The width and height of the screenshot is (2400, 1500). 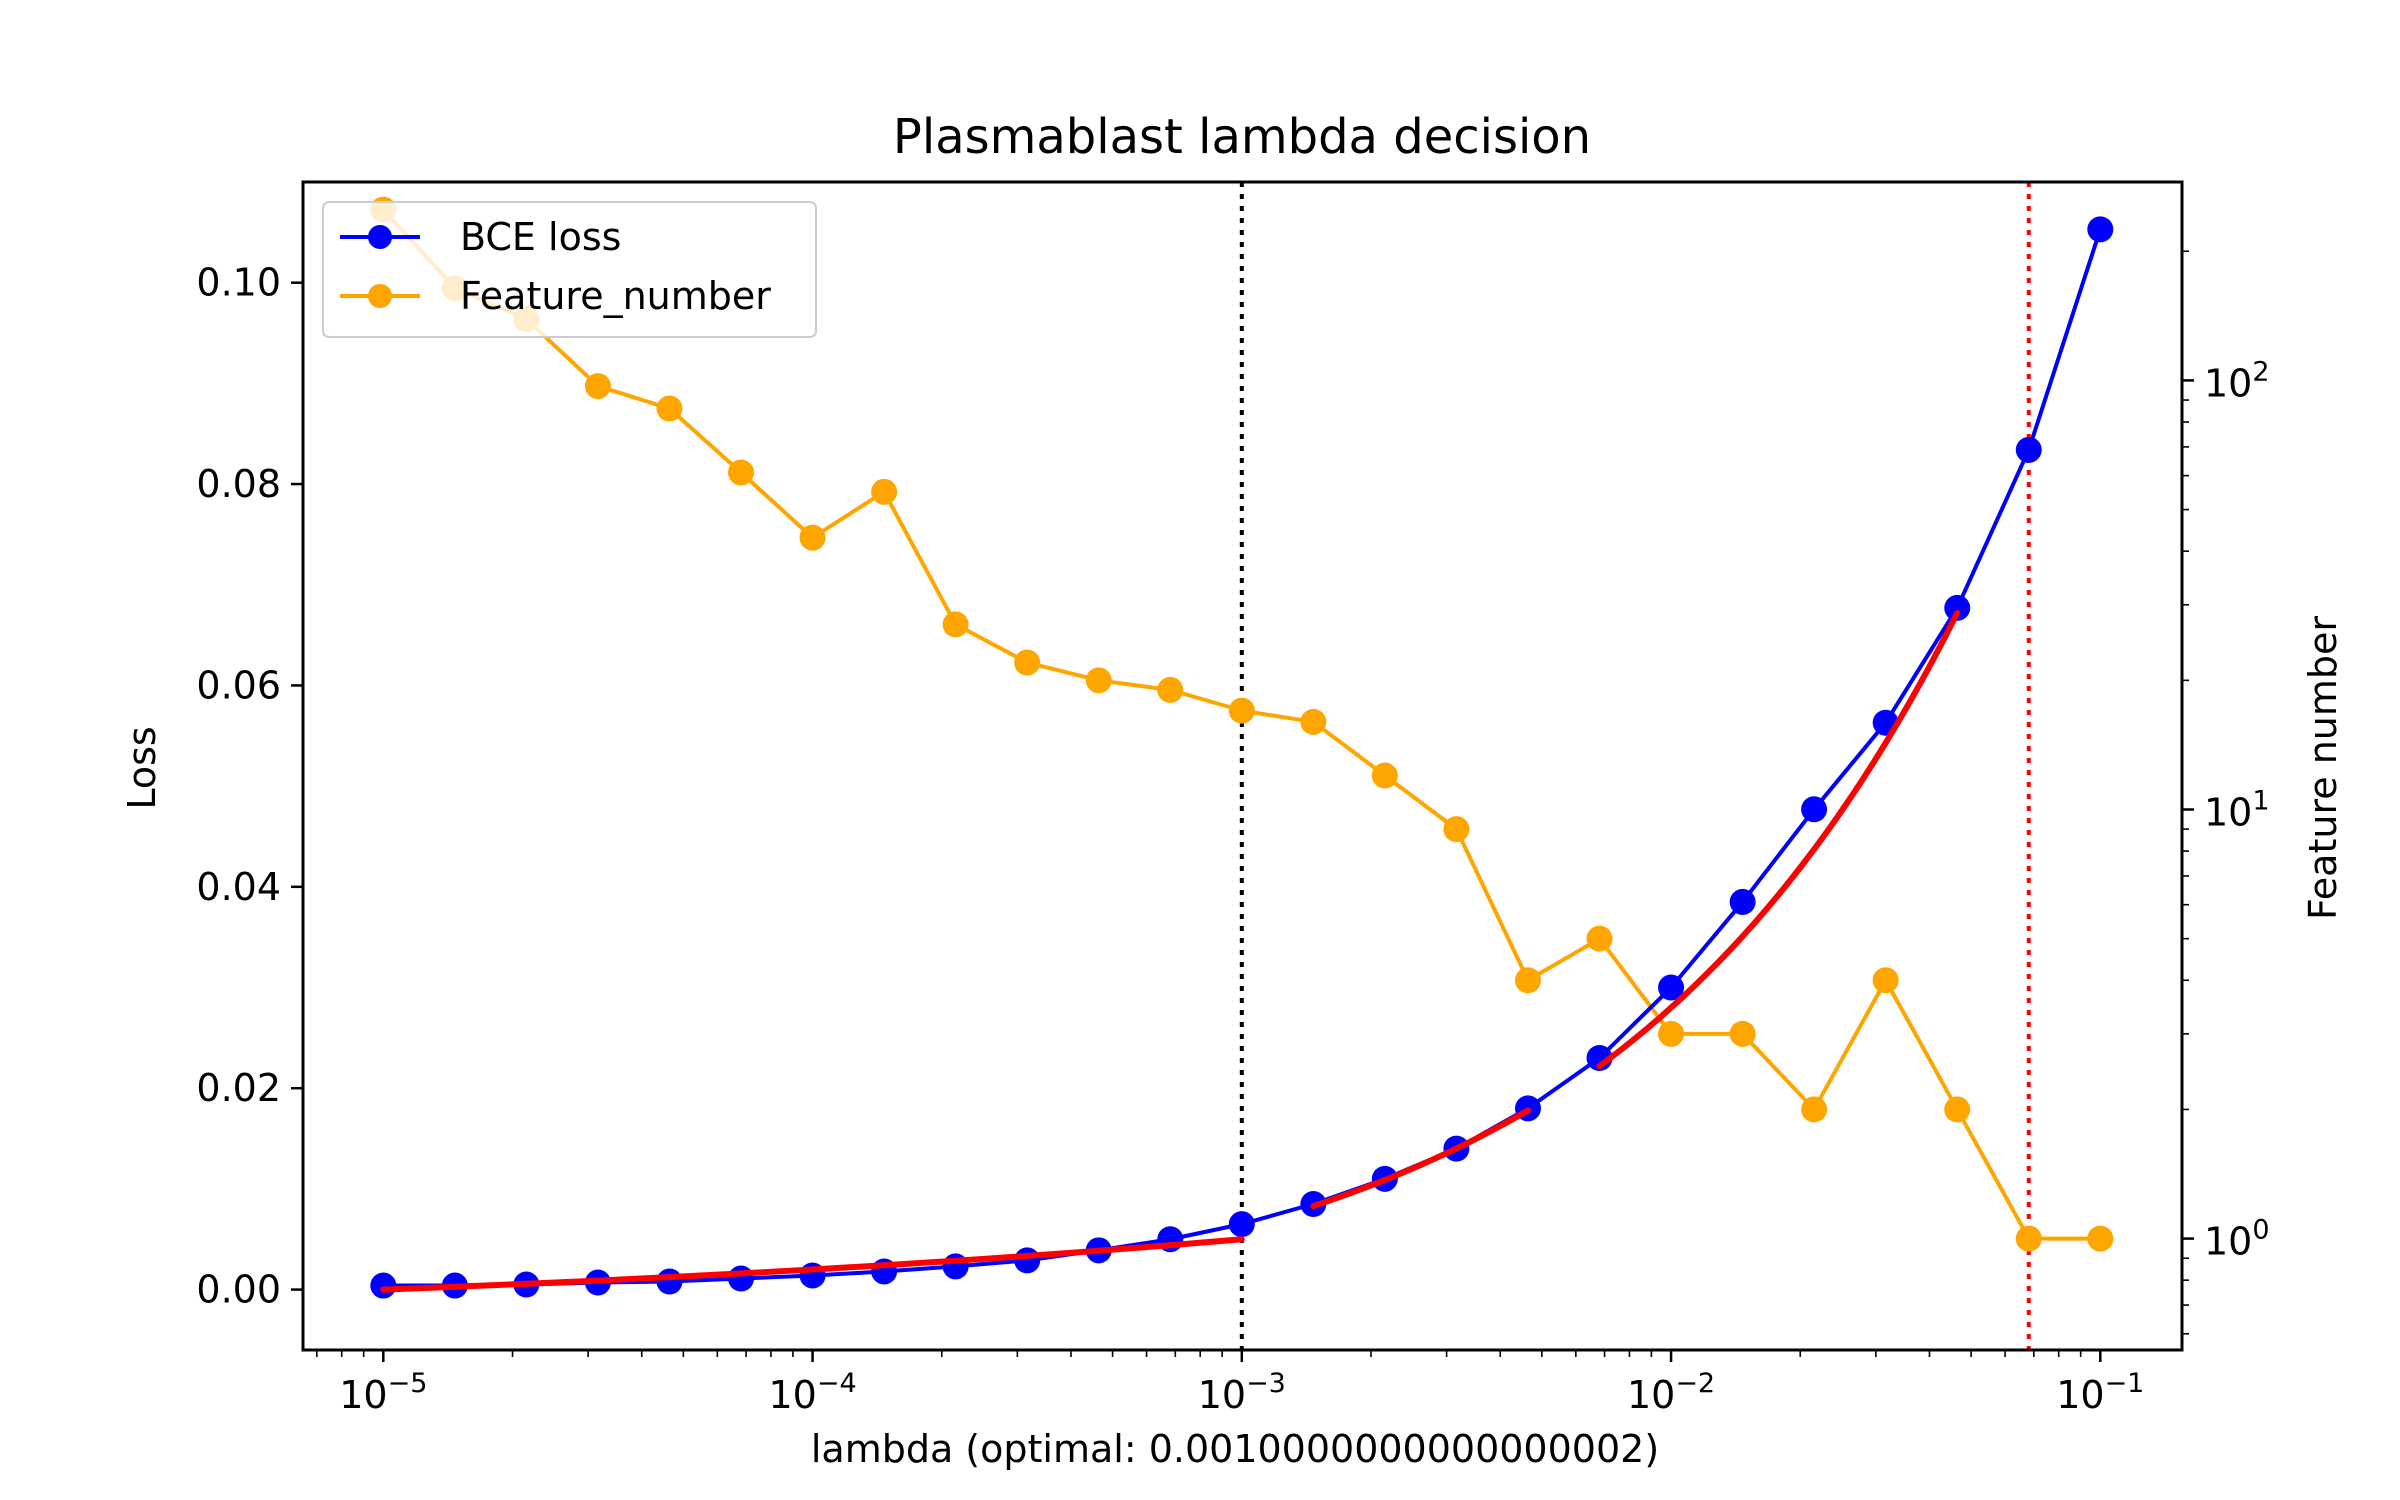 What do you see at coordinates (2237, 380) in the screenshot?
I see `y2-tick-label-2: 10²` at bounding box center [2237, 380].